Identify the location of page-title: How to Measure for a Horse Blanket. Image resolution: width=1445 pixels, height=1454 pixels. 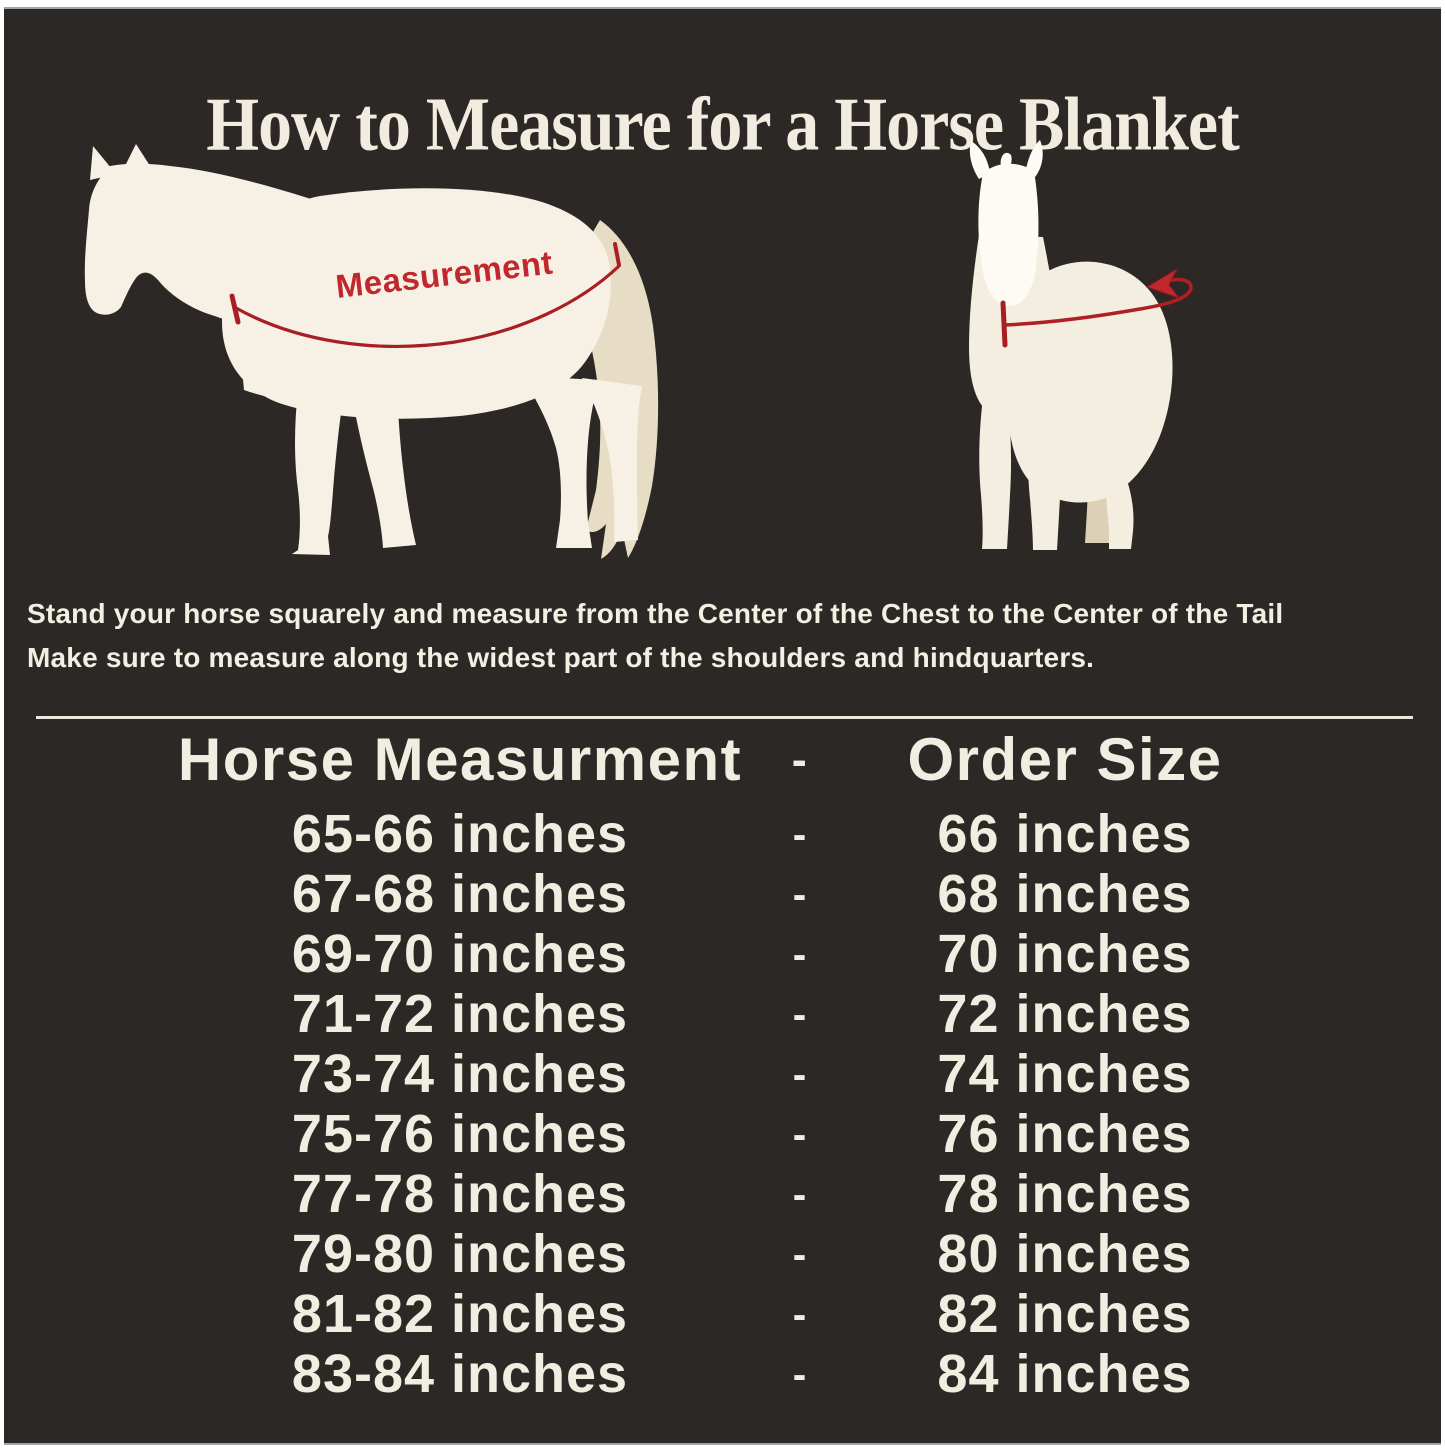
(722, 123).